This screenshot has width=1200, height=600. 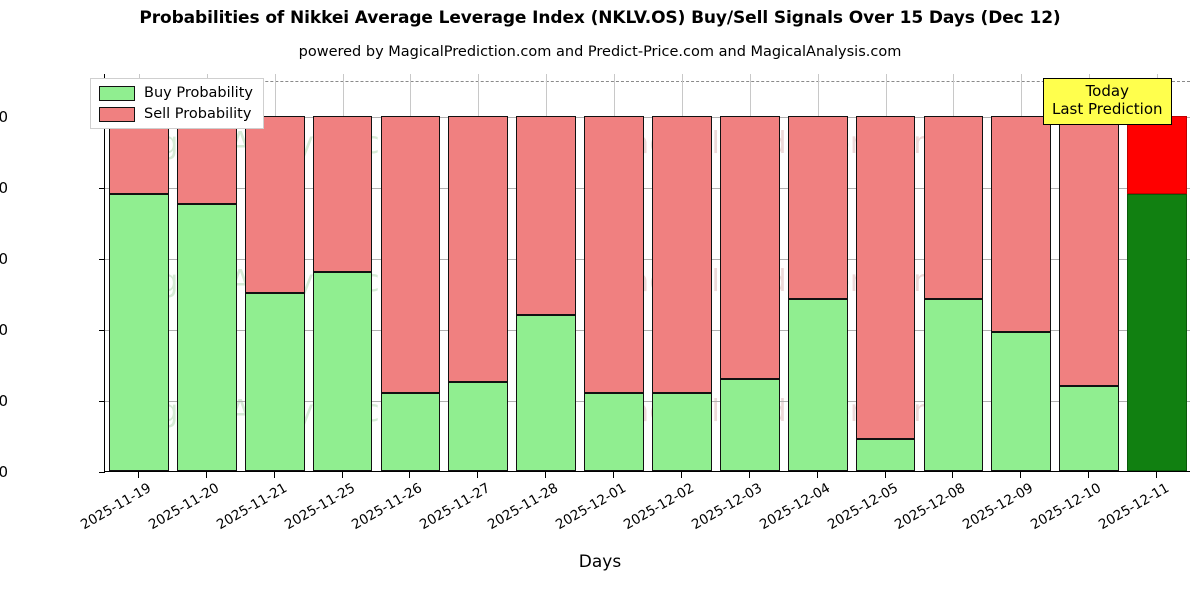 What do you see at coordinates (4, 472) in the screenshot?
I see `y-tick-label: 0` at bounding box center [4, 472].